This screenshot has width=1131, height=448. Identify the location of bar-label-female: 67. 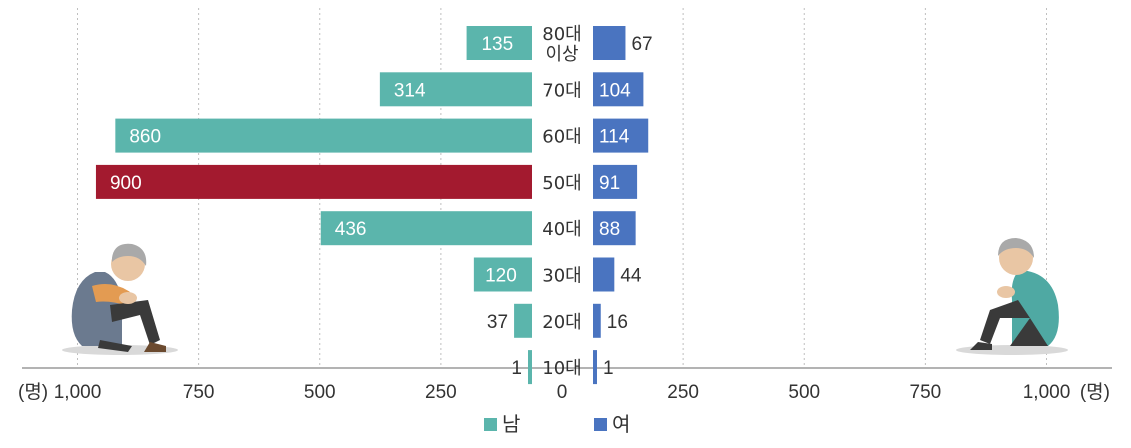
(641, 44).